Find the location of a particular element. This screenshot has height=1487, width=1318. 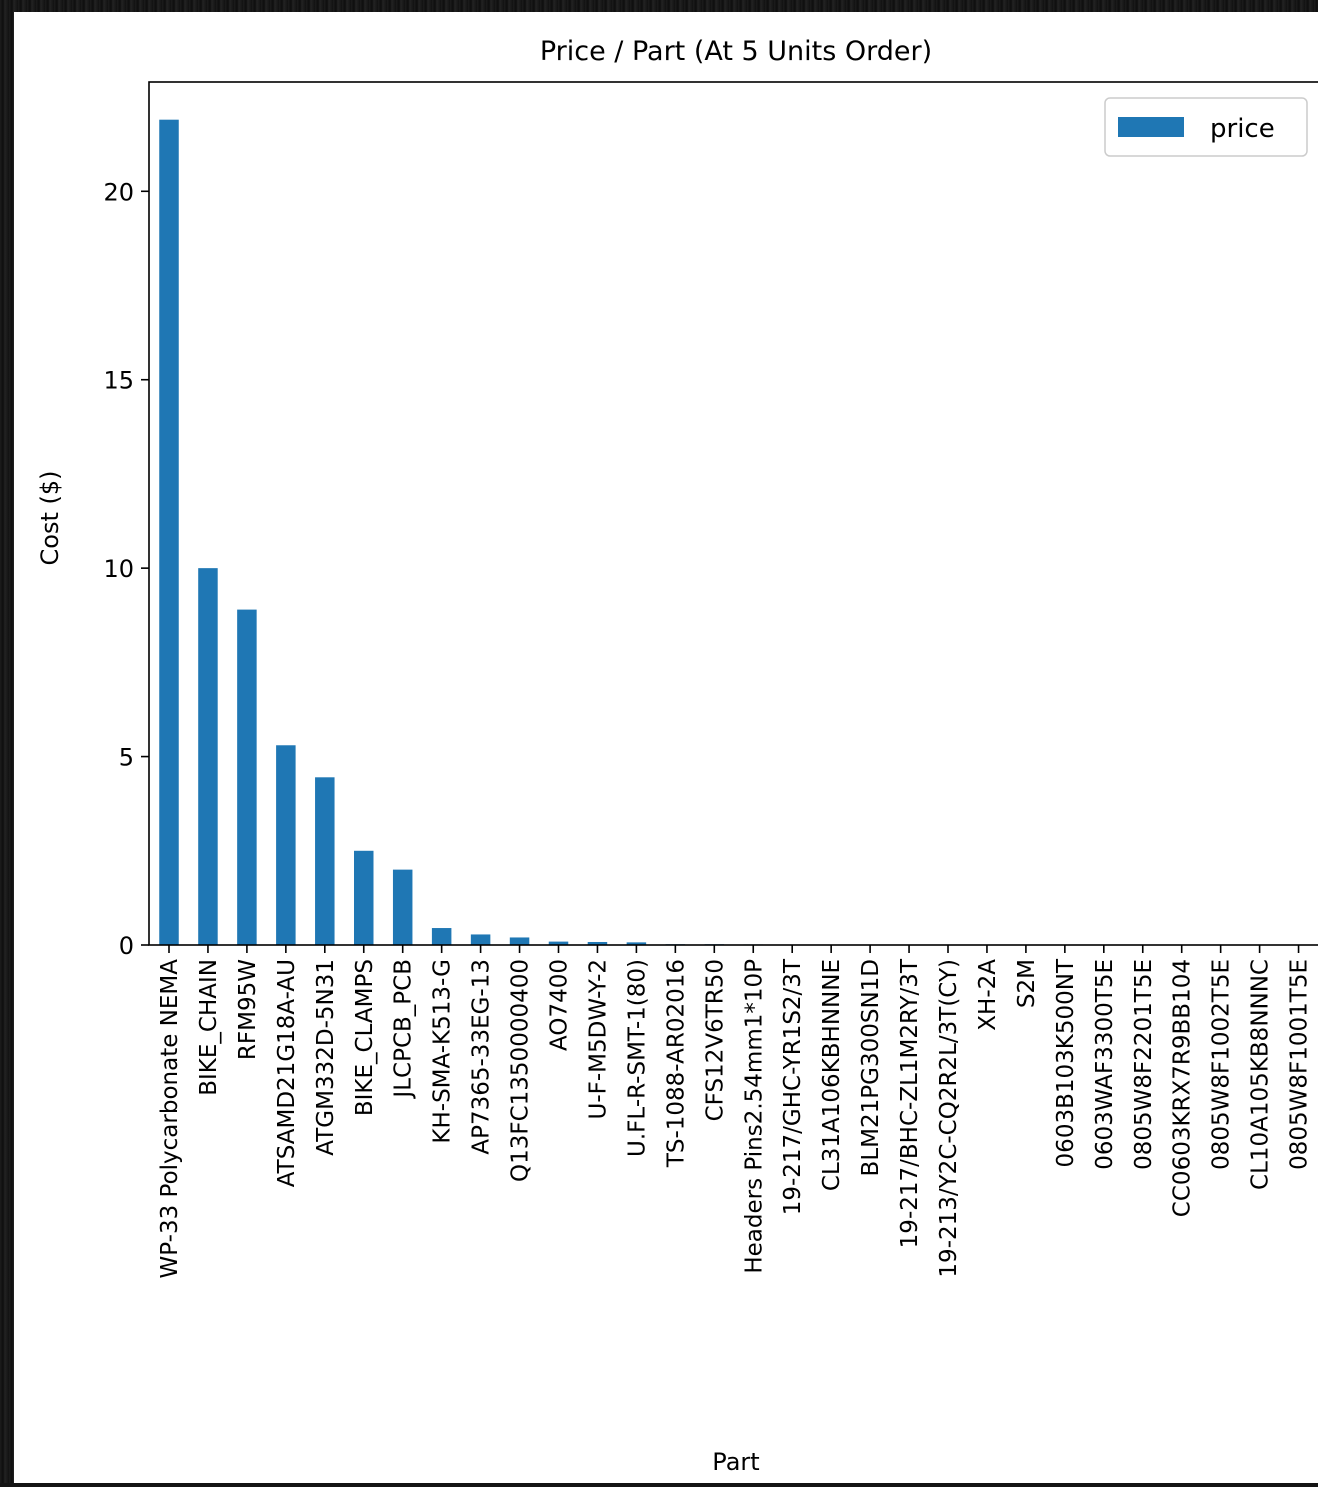

x-tick-label: 0805W8F2201T5E is located at coordinates (1144, 1064).